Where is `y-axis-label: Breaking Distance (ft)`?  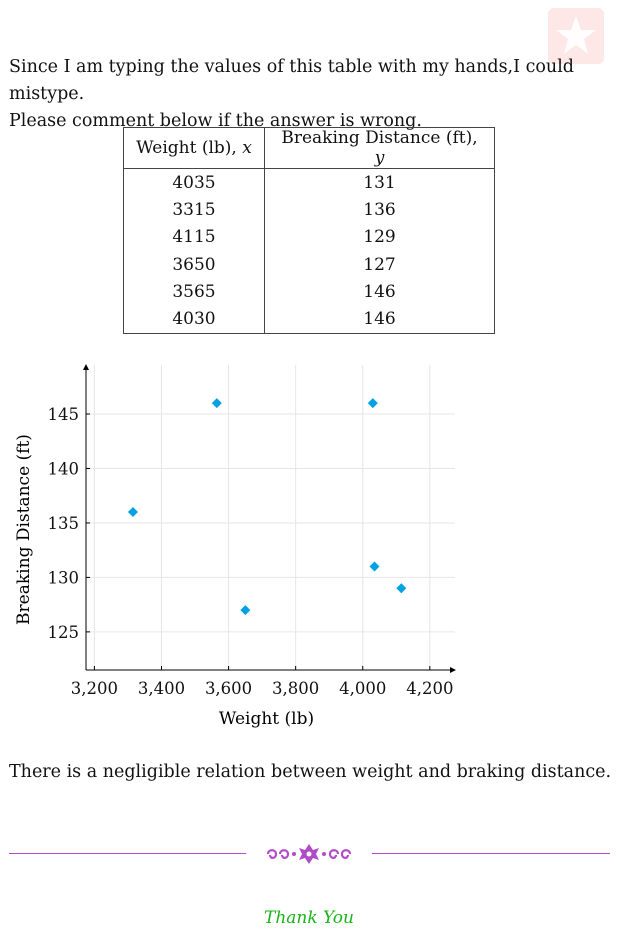
y-axis-label: Breaking Distance (ft) is located at coordinates (24, 529).